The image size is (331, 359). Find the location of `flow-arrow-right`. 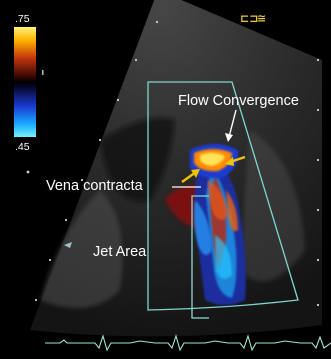

flow-arrow-right is located at coordinates (235, 160).